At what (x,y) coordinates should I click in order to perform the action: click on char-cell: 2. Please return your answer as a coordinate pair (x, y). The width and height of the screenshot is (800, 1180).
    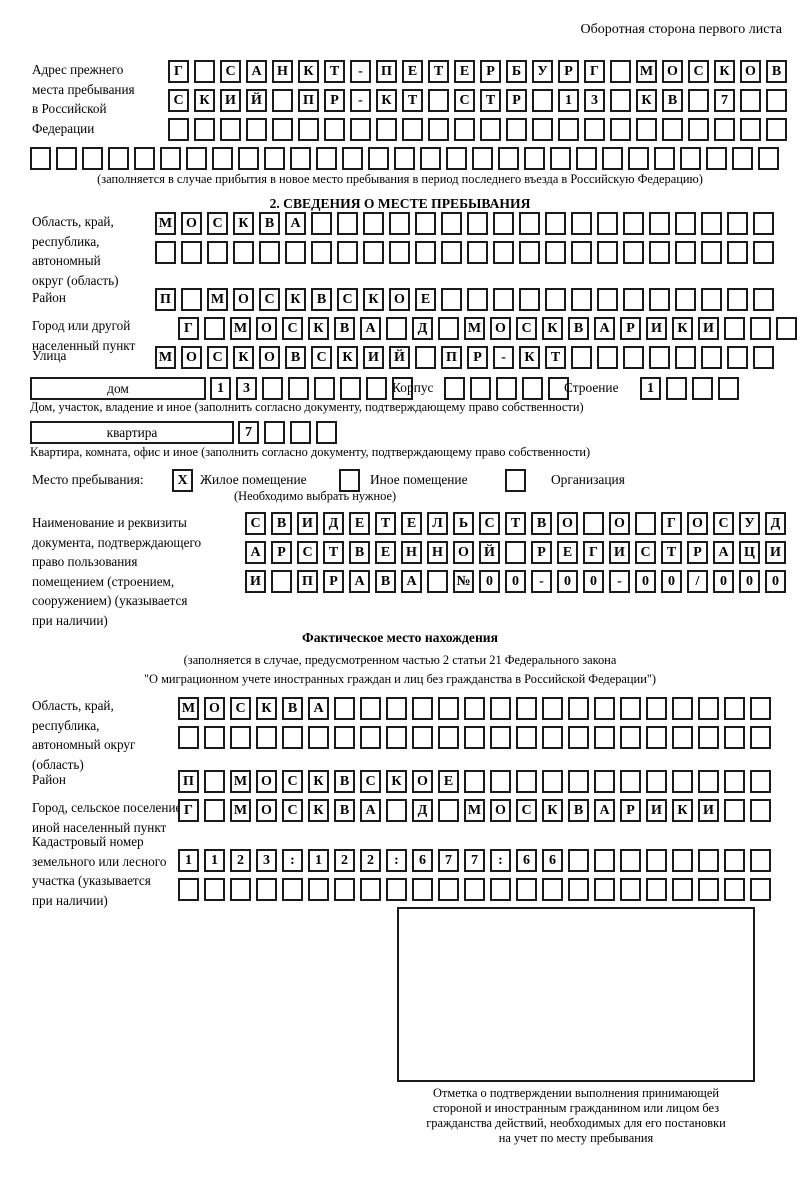
    Looking at the image, I should click on (370, 860).